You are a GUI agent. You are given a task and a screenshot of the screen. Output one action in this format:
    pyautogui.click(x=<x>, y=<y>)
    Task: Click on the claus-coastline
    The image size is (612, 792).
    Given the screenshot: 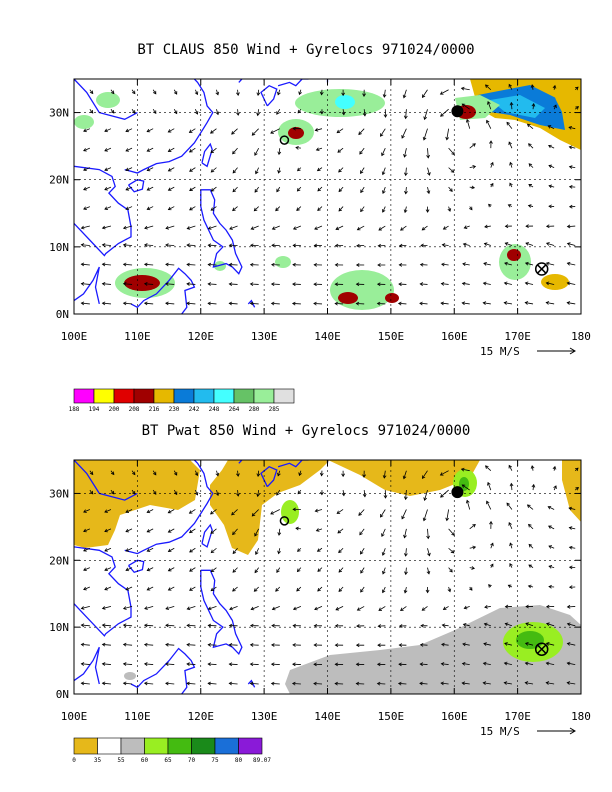 What is the action you would take?
    pyautogui.click(x=201, y=196)
    